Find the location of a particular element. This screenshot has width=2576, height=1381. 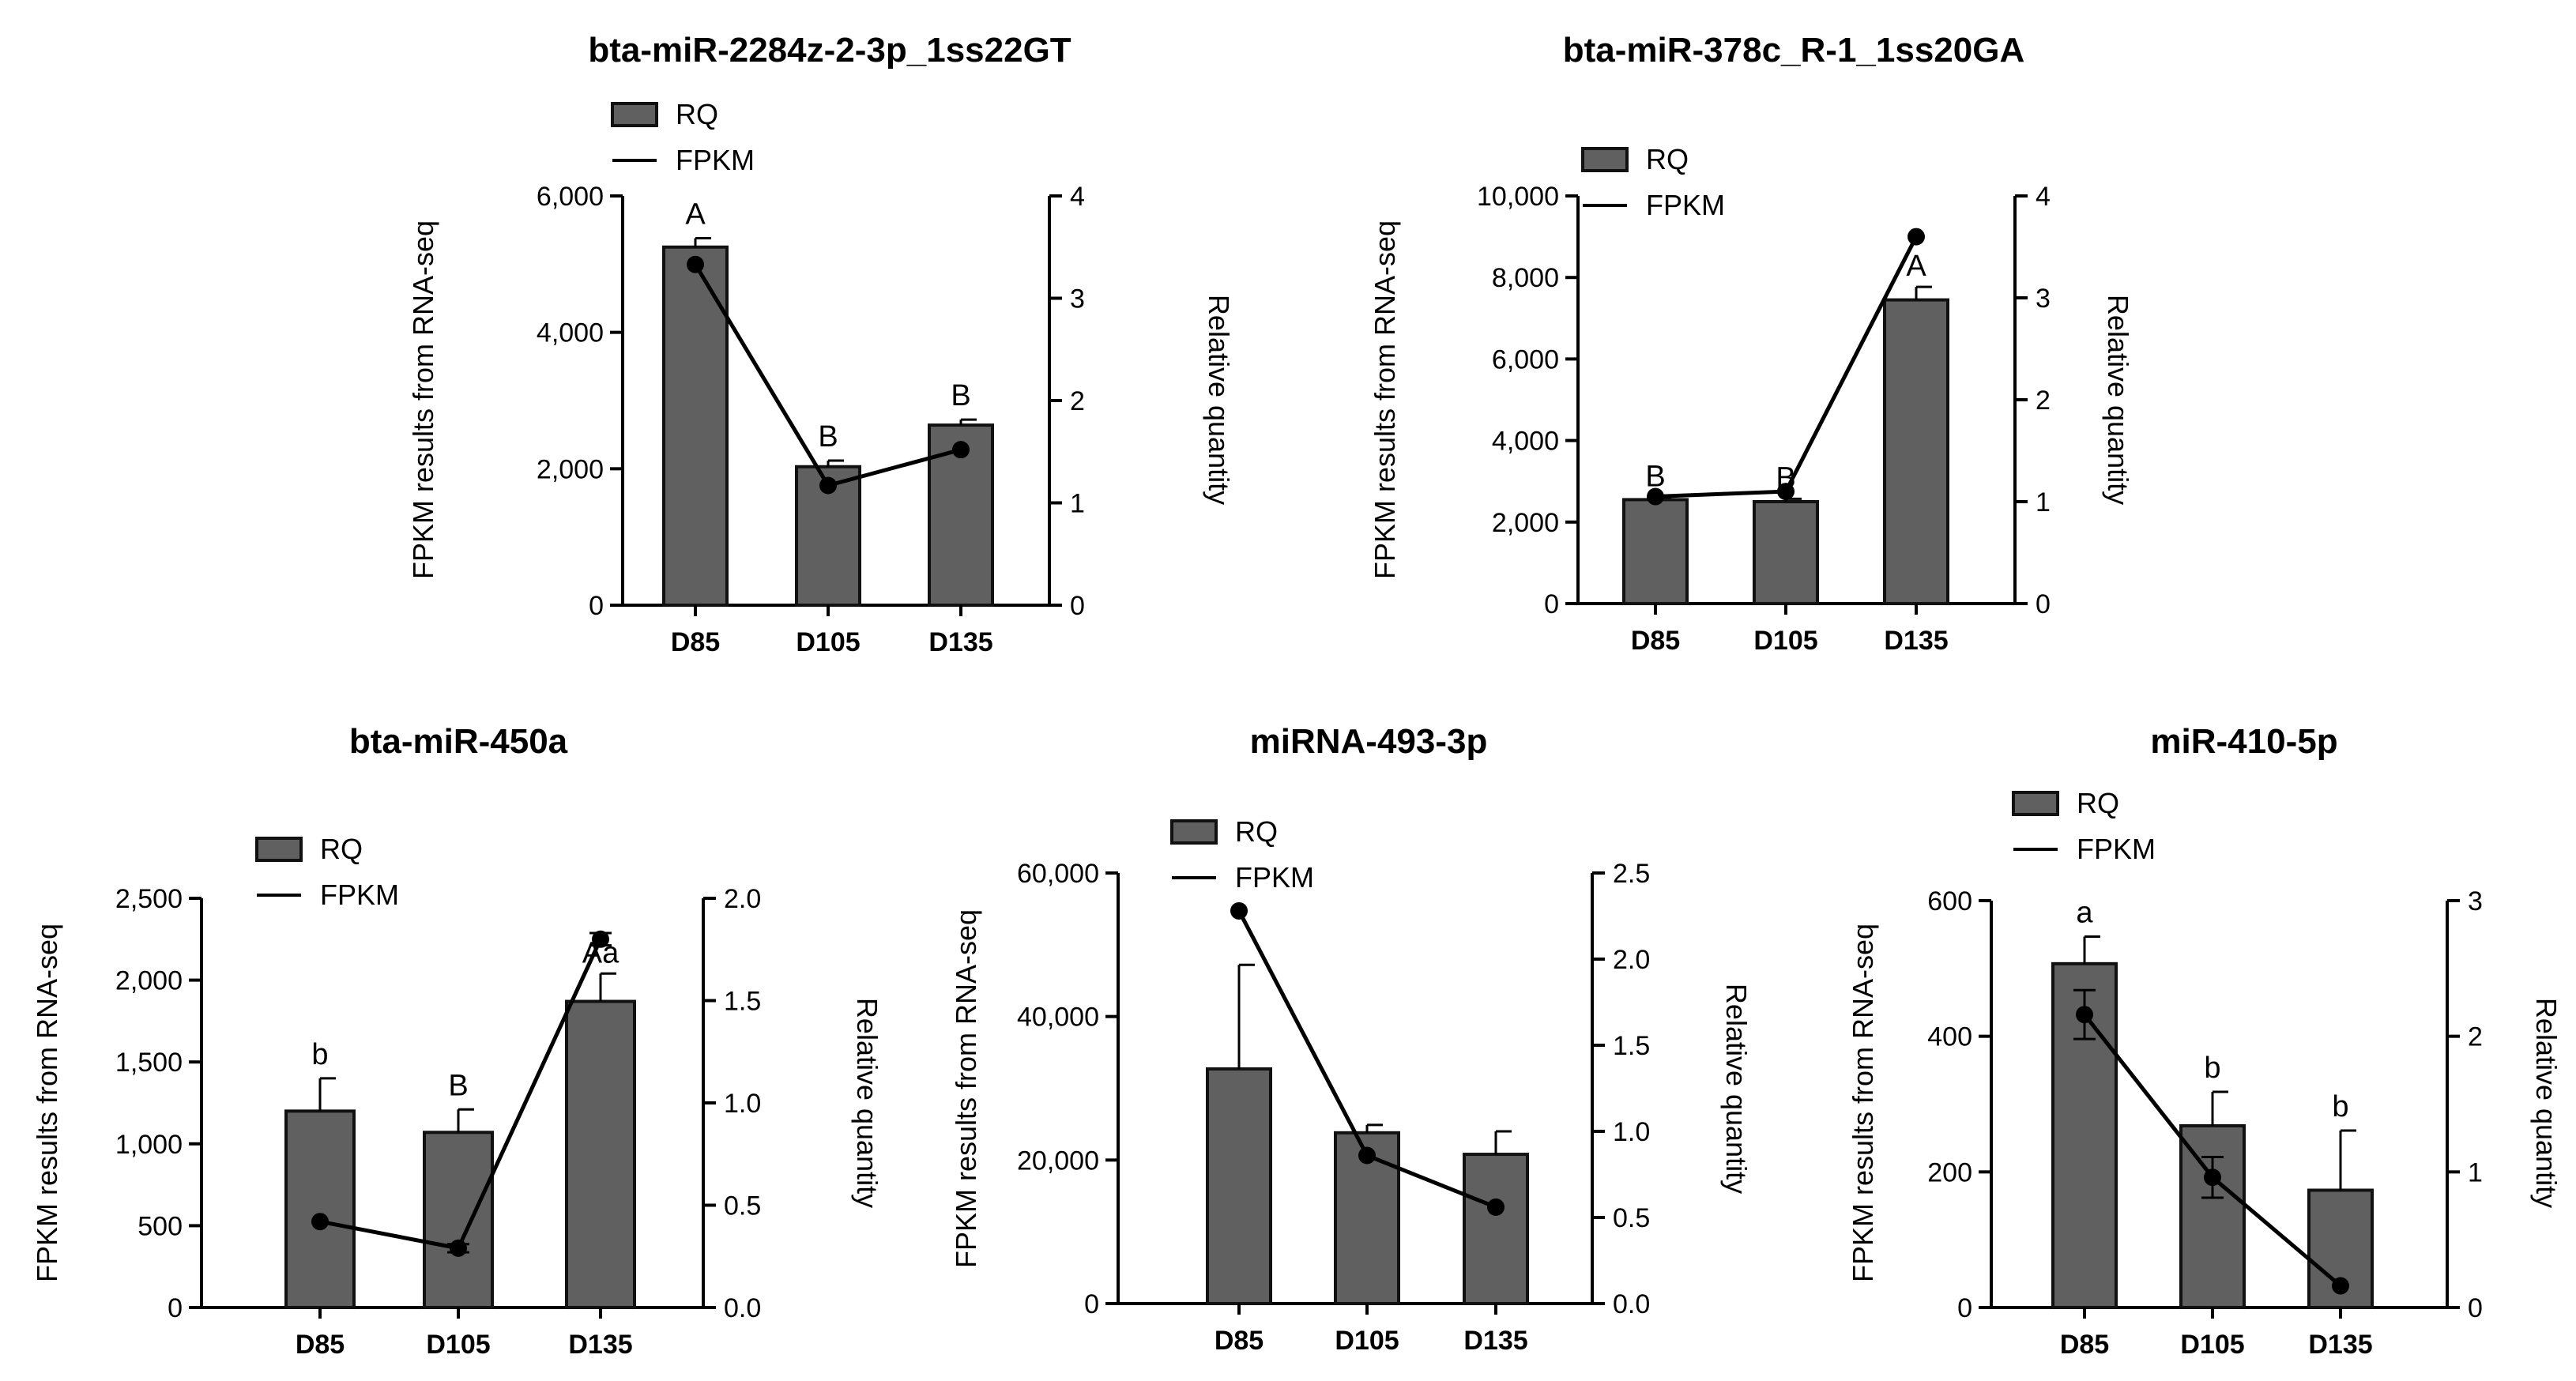

left-tick-label: 1,000 is located at coordinates (149, 1145).